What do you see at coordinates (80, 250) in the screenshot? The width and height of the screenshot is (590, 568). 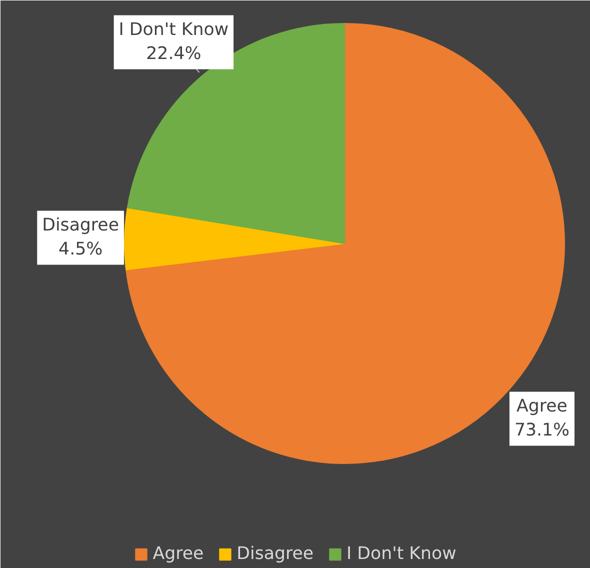 I see `data-label: 4.5%` at bounding box center [80, 250].